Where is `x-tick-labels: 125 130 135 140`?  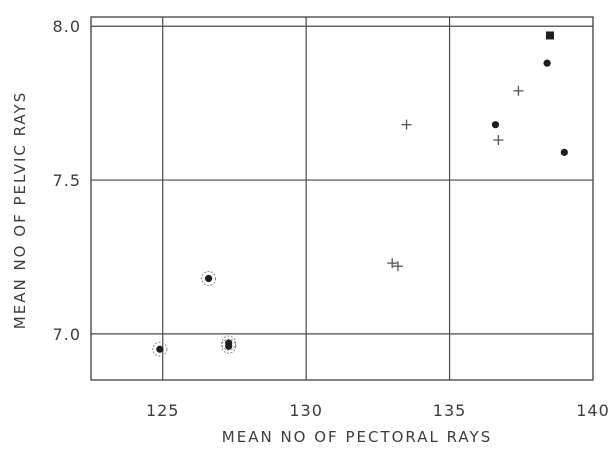
x-tick-labels: 125 130 135 140 is located at coordinates (378, 410).